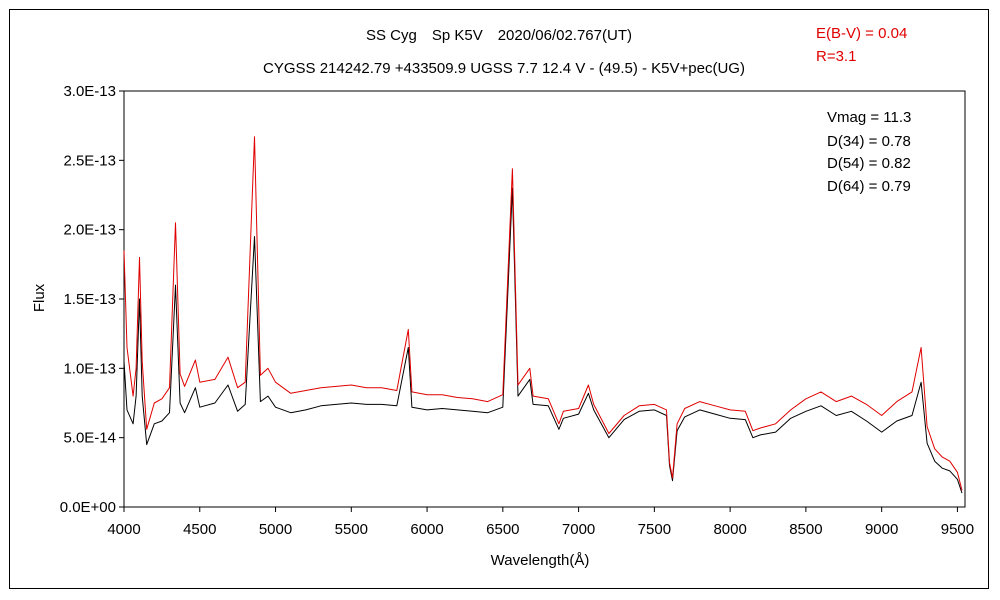 This screenshot has width=1000, height=600. Describe the element at coordinates (861, 33) in the screenshot. I see `reddening-annotation: E(B-V) = 0.04` at that location.